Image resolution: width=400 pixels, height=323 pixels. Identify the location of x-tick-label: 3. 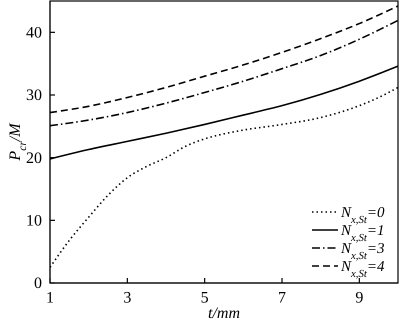
(127, 297).